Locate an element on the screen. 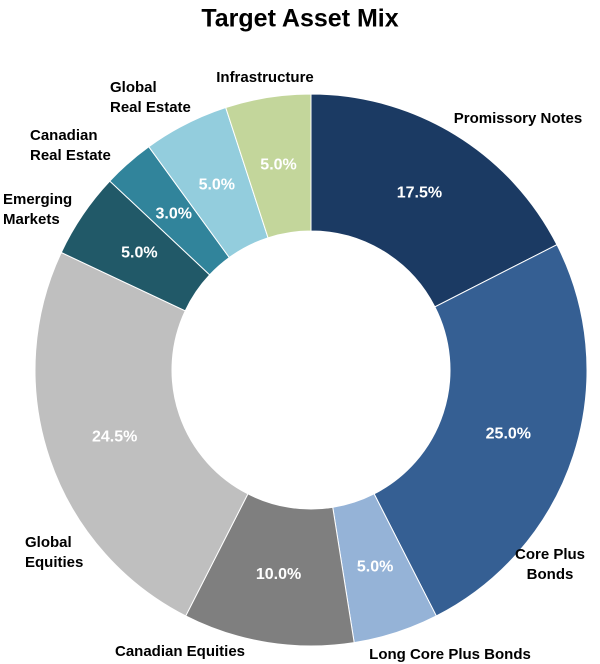 This screenshot has width=600, height=664. value-label: 25.0% is located at coordinates (508, 433).